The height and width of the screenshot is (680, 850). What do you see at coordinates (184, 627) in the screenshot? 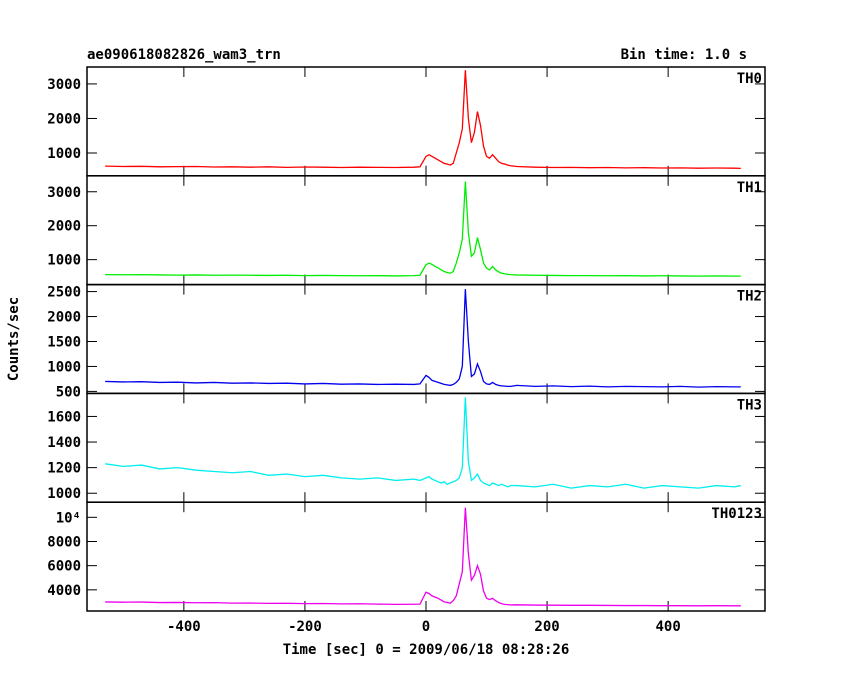
I see `x-tick-label: -400` at bounding box center [184, 627].